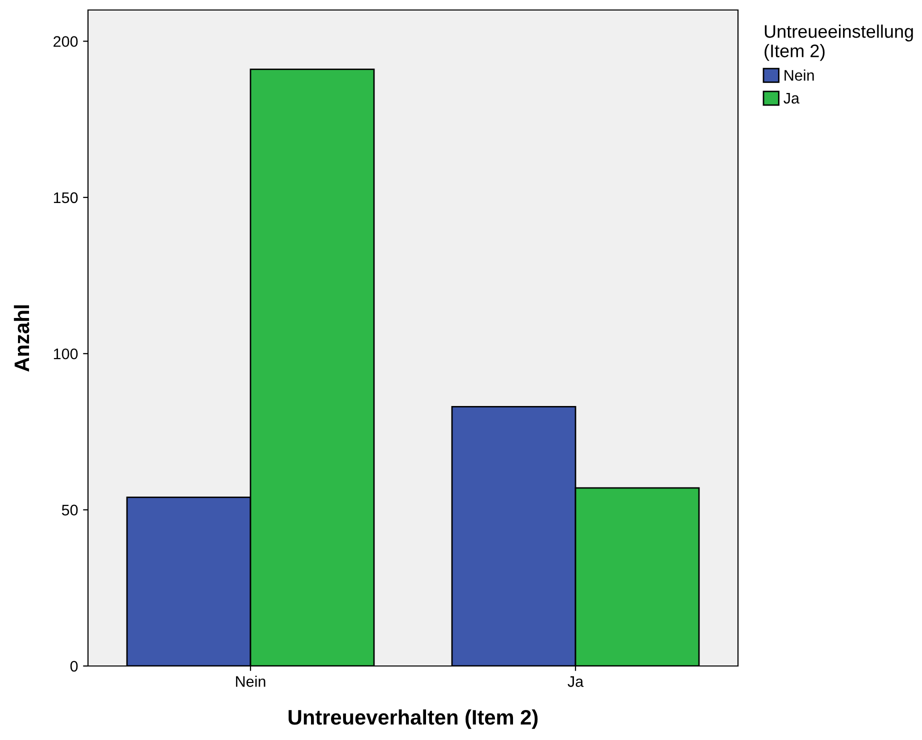 The image size is (922, 740). Describe the element at coordinates (66, 354) in the screenshot. I see `y-tick-label: 100` at that location.